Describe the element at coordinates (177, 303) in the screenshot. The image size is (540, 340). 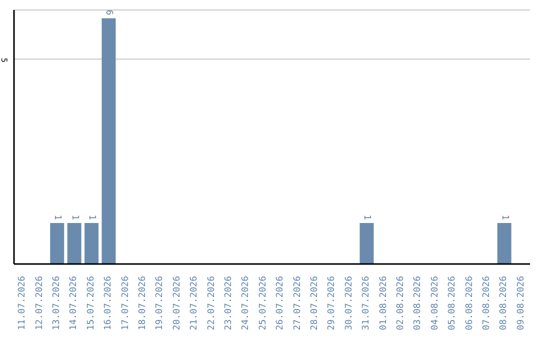
I see `x-tick-label: 20.07.2026` at that location.